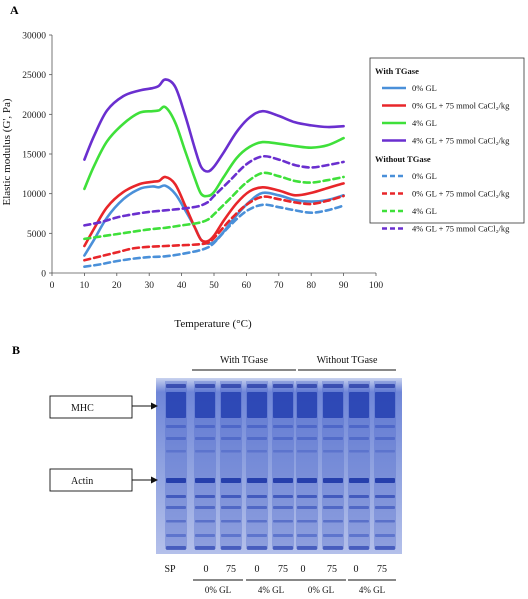 The width and height of the screenshot is (528, 599). What do you see at coordinates (154, 480) in the screenshot?
I see `actin-arrowhead` at bounding box center [154, 480].